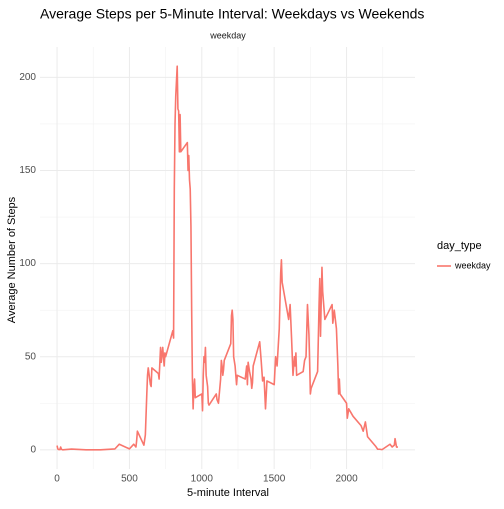  Describe the element at coordinates (228, 493) in the screenshot. I see `x-axis-label: 5-minute Interval` at that location.